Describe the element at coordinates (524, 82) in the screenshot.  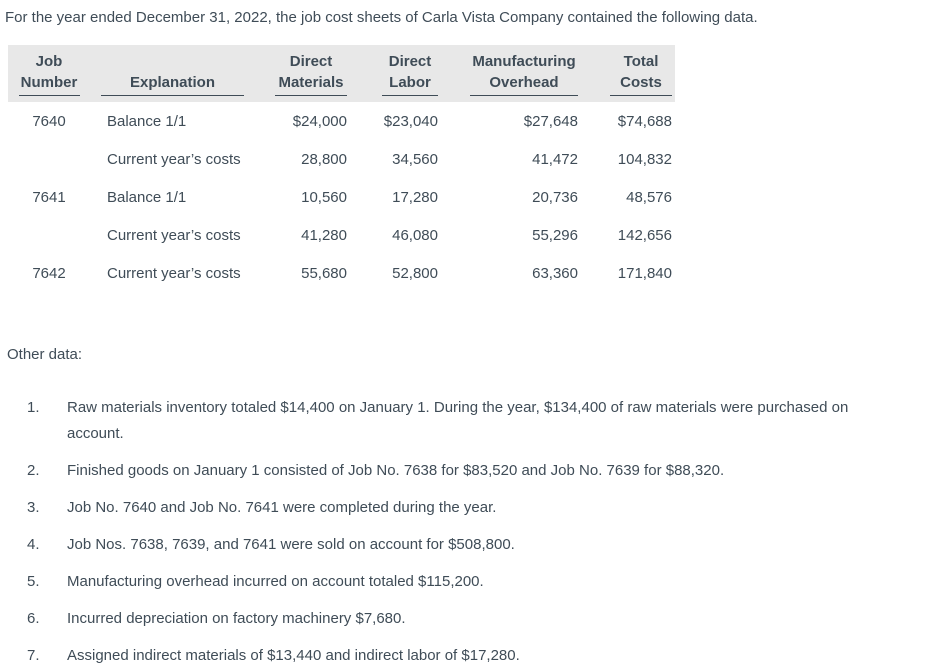
I see `header-line: Overhead` at that location.